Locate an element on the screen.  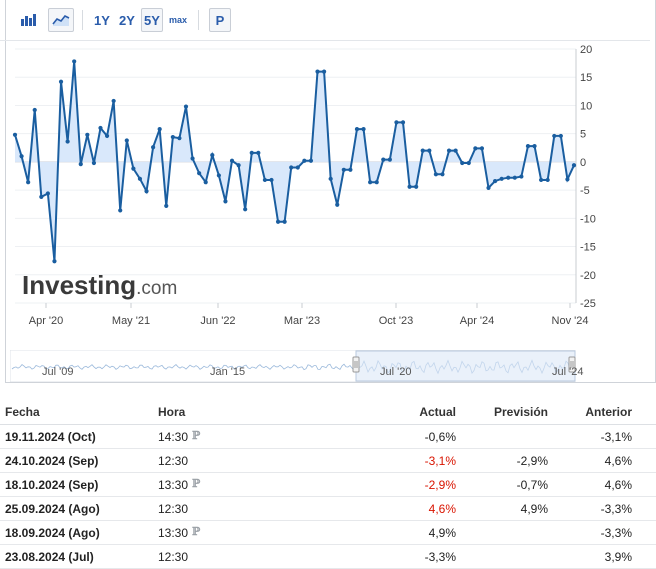
range-navigator: Jul '09 Jan '15 Jul '20 Jul '24 is located at coordinates (300, 366).